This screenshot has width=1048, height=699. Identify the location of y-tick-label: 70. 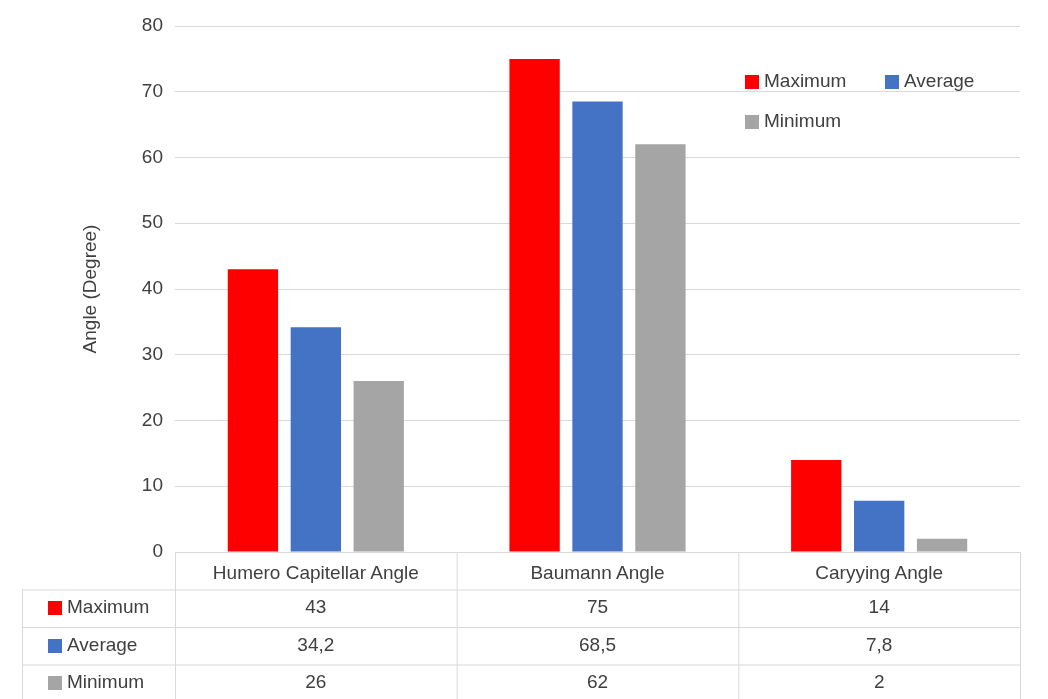
(152, 90).